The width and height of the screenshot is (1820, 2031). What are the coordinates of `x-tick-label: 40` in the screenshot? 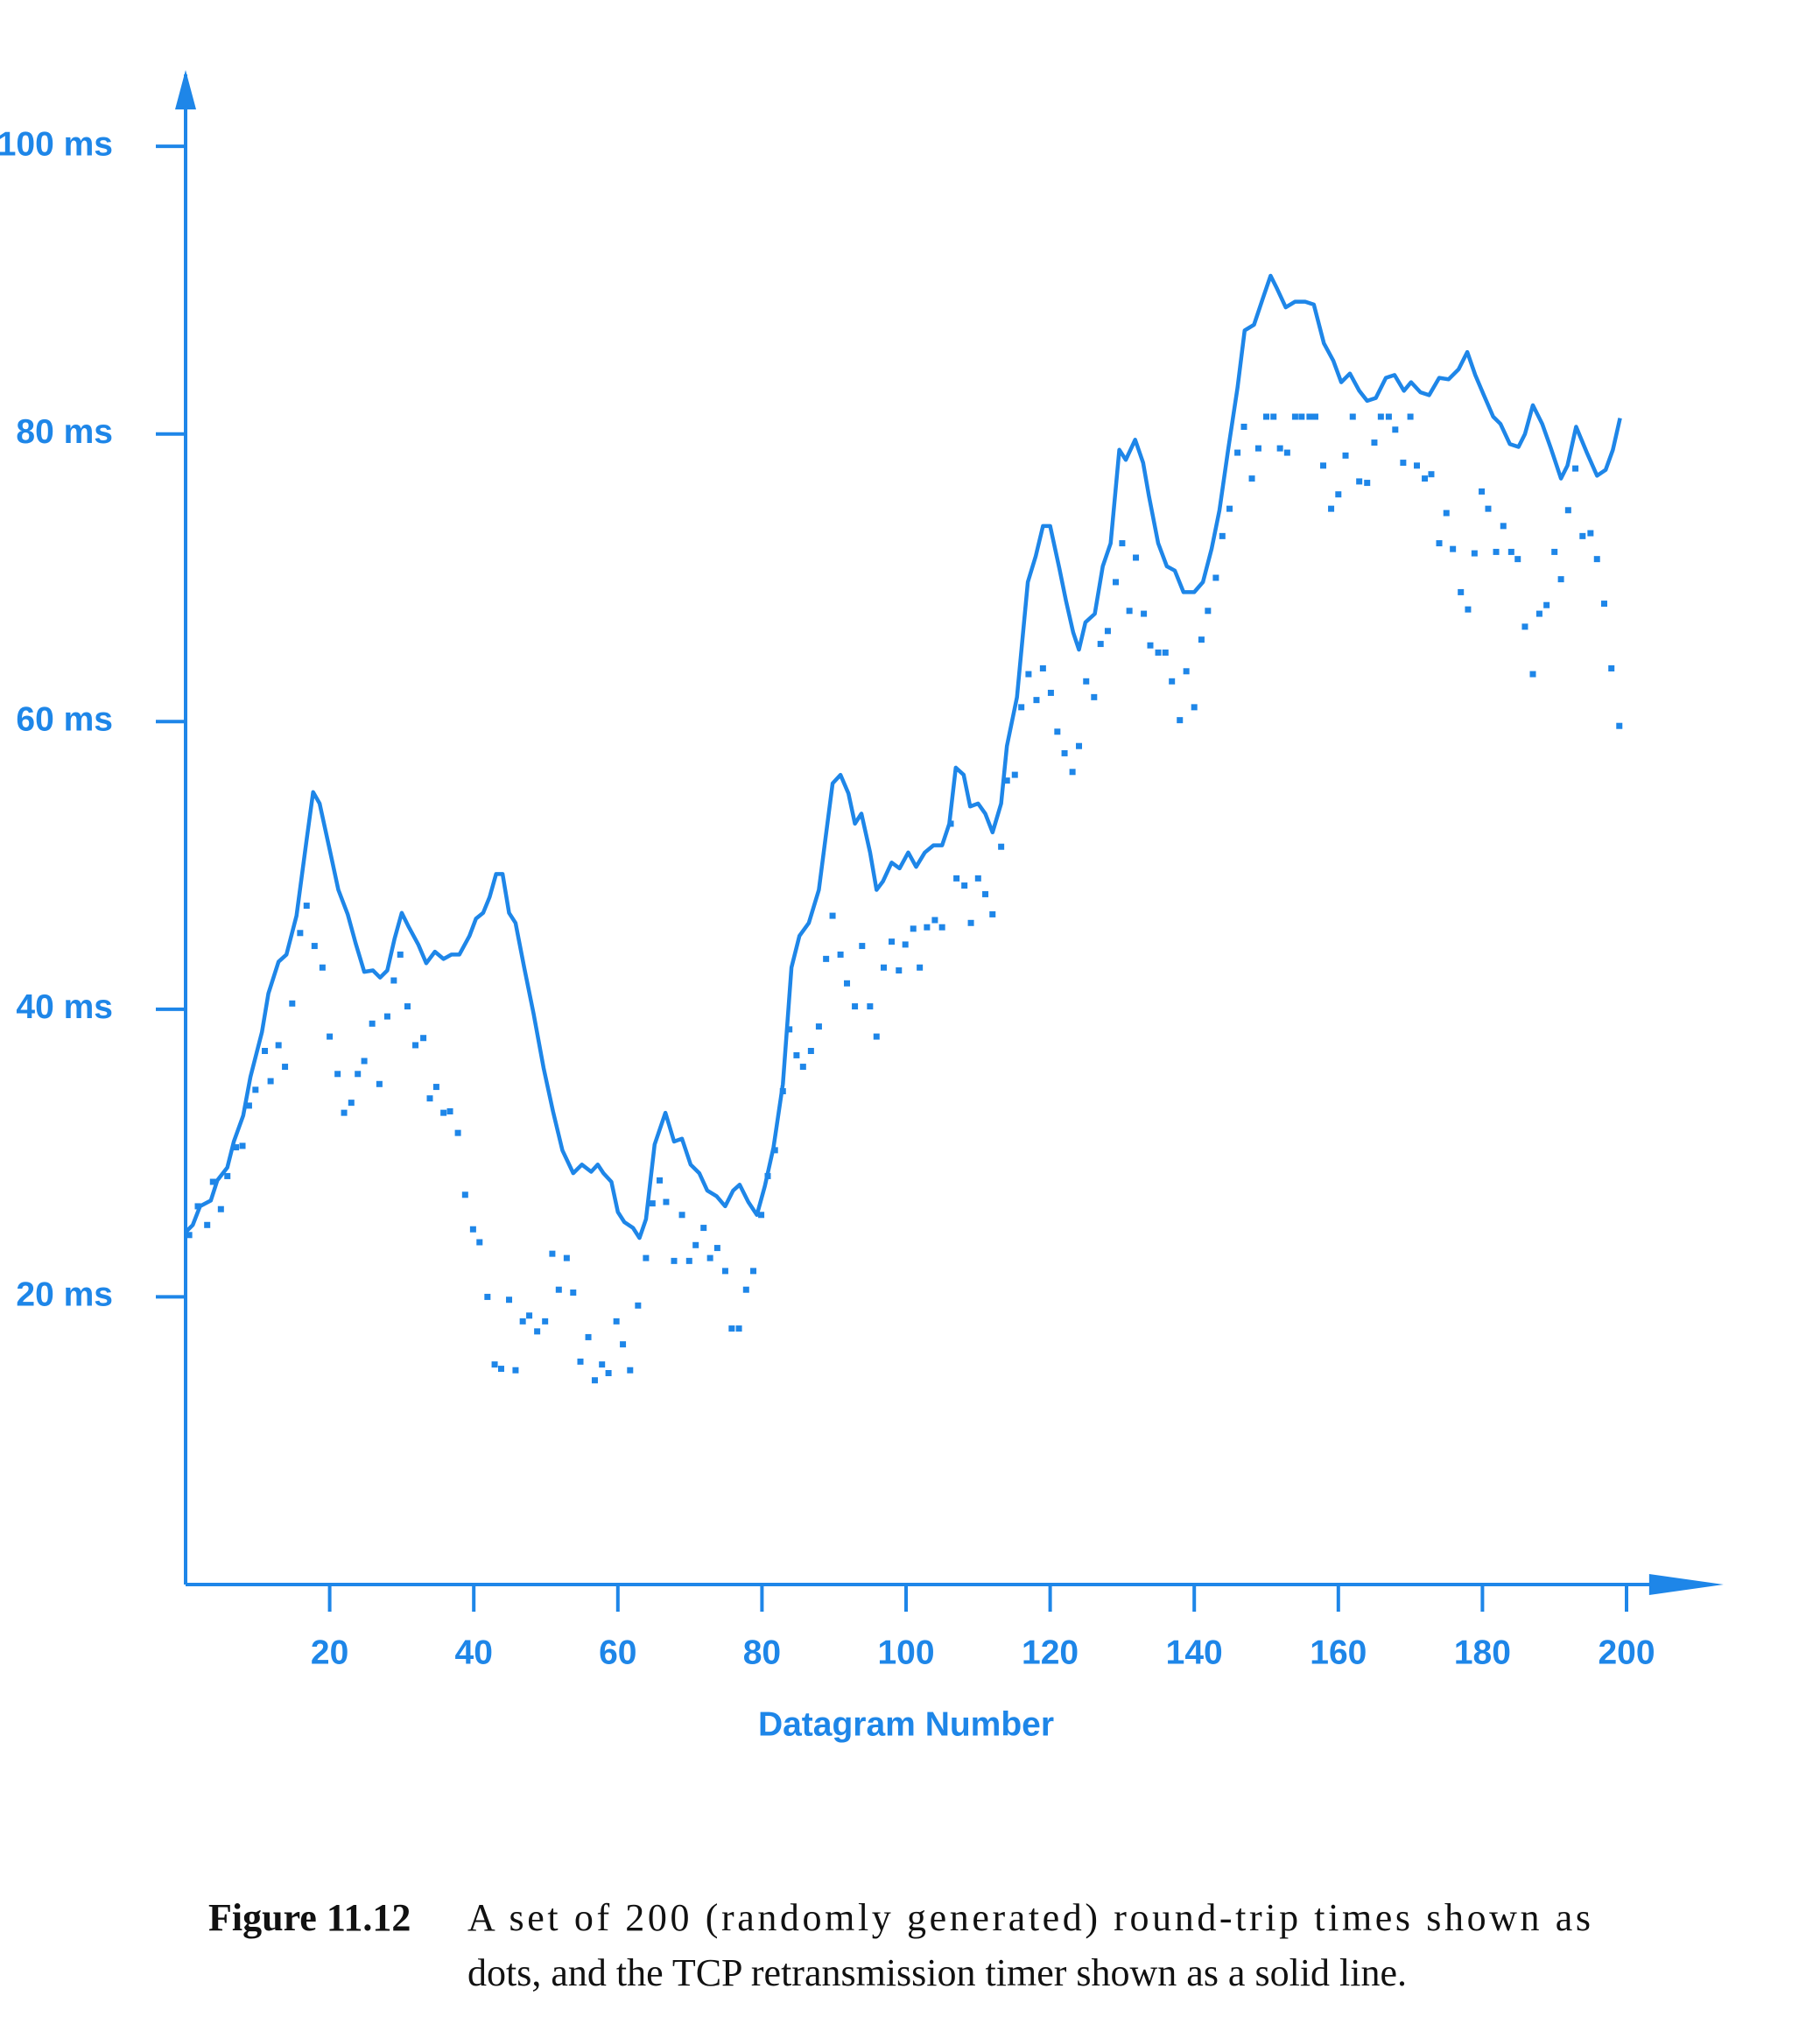 It's located at (474, 1652).